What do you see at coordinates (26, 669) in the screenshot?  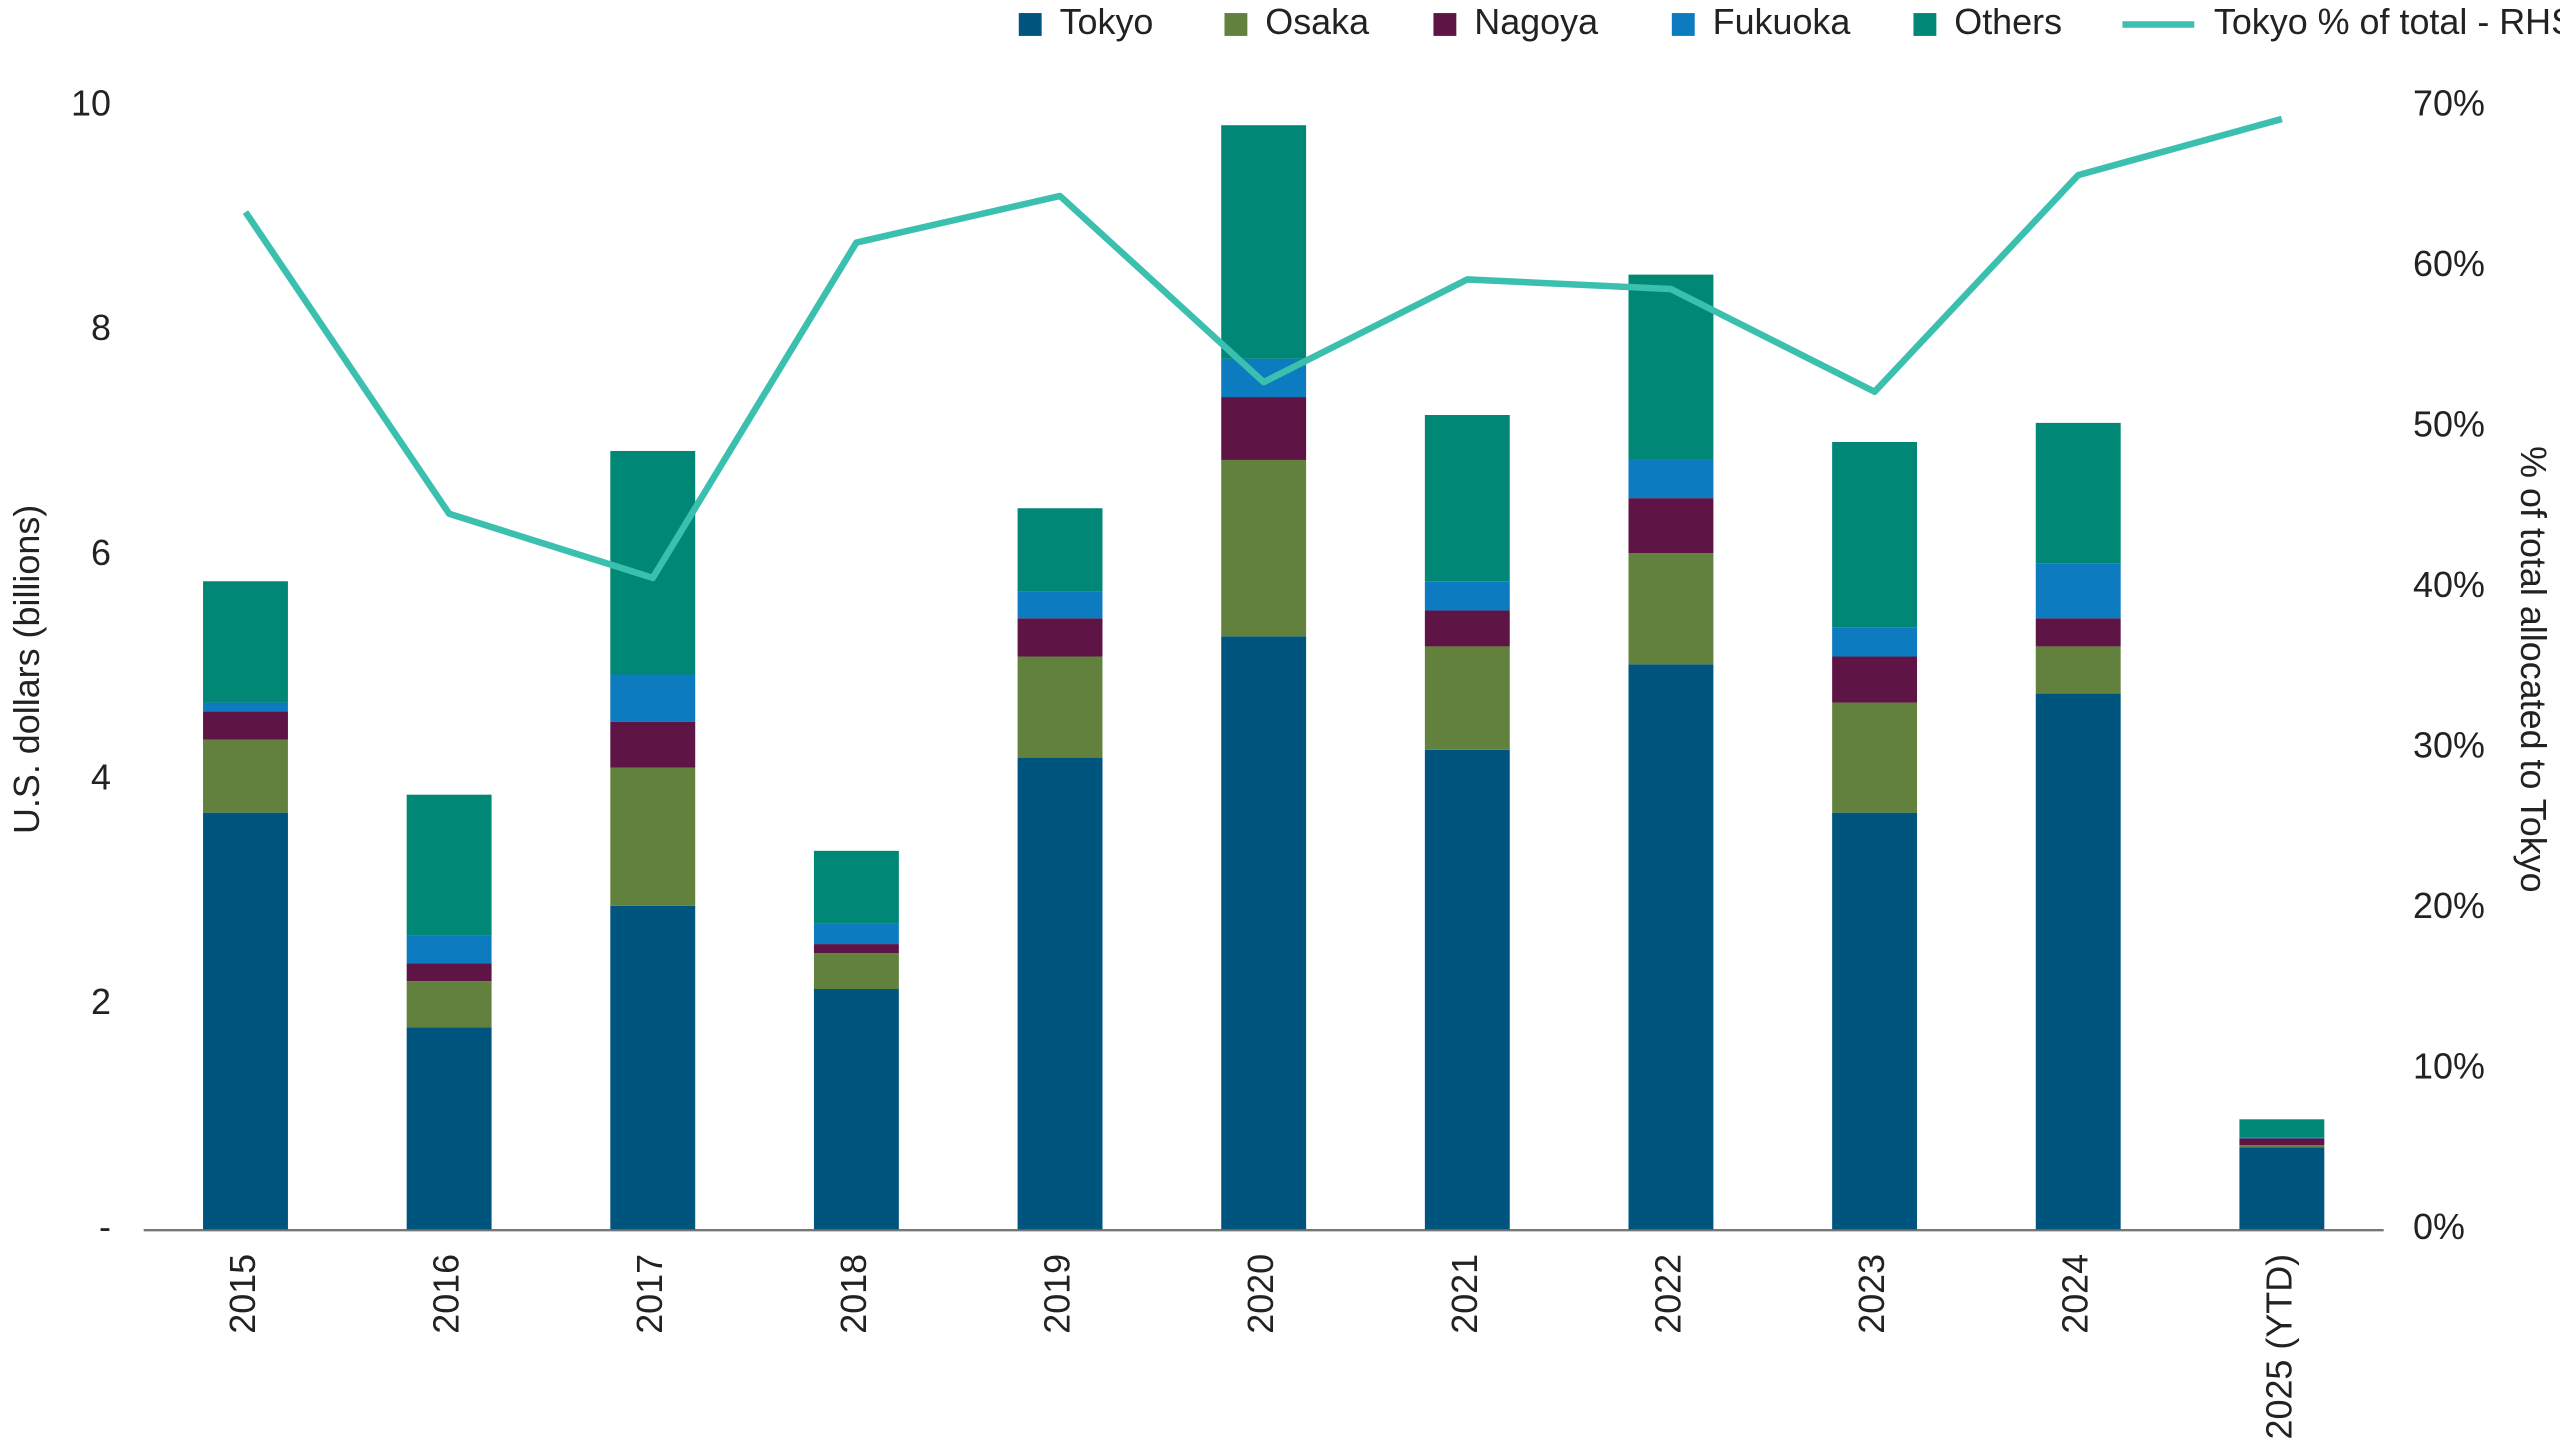 I see `y-axis-label: U.S. dollars (billions)` at bounding box center [26, 669].